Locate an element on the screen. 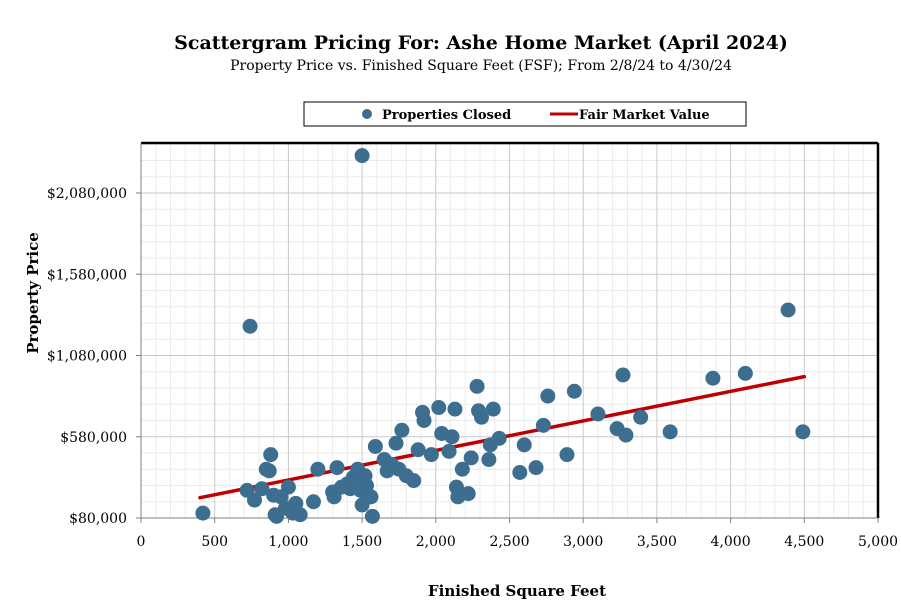 This screenshot has width=901, height=610. y-tick-label: $80,000 is located at coordinates (98, 519).